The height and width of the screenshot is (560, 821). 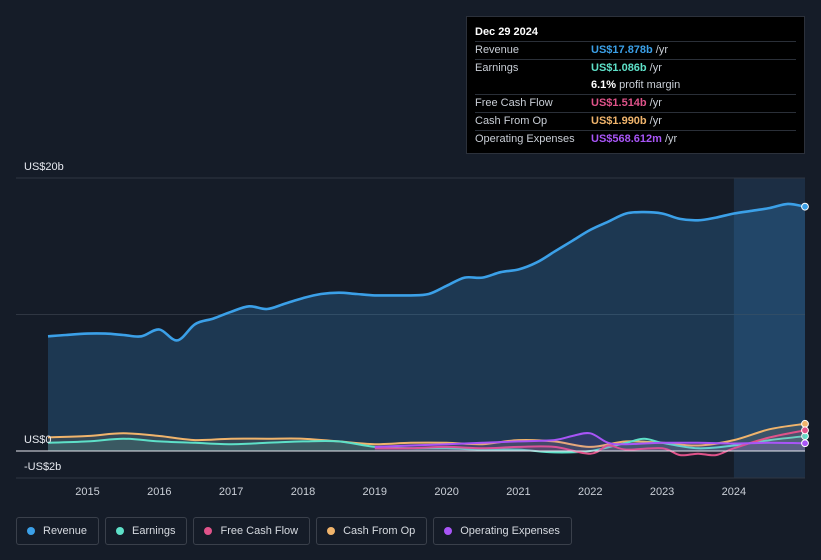 What do you see at coordinates (497, 68) in the screenshot?
I see `tooltip-label: Earnings` at bounding box center [497, 68].